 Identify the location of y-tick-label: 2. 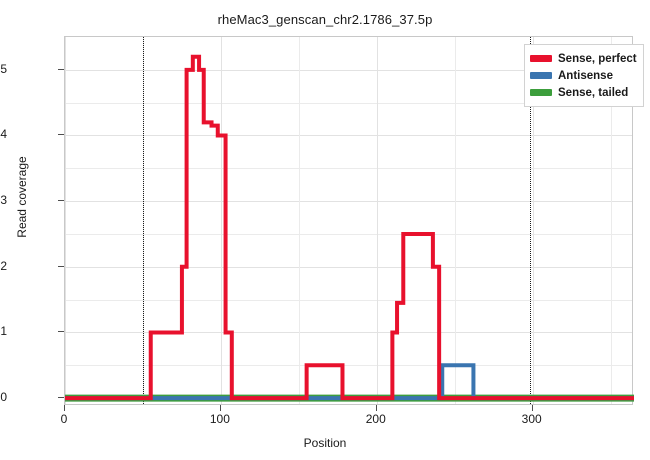
(3, 265).